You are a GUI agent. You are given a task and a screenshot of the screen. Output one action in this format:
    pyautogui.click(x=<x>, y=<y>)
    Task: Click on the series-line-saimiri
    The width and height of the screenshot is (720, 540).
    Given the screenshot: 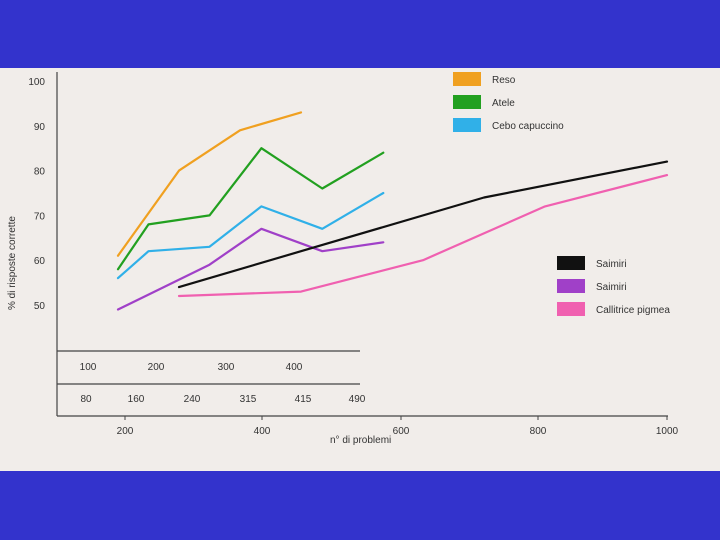 What is the action you would take?
    pyautogui.click(x=250, y=269)
    